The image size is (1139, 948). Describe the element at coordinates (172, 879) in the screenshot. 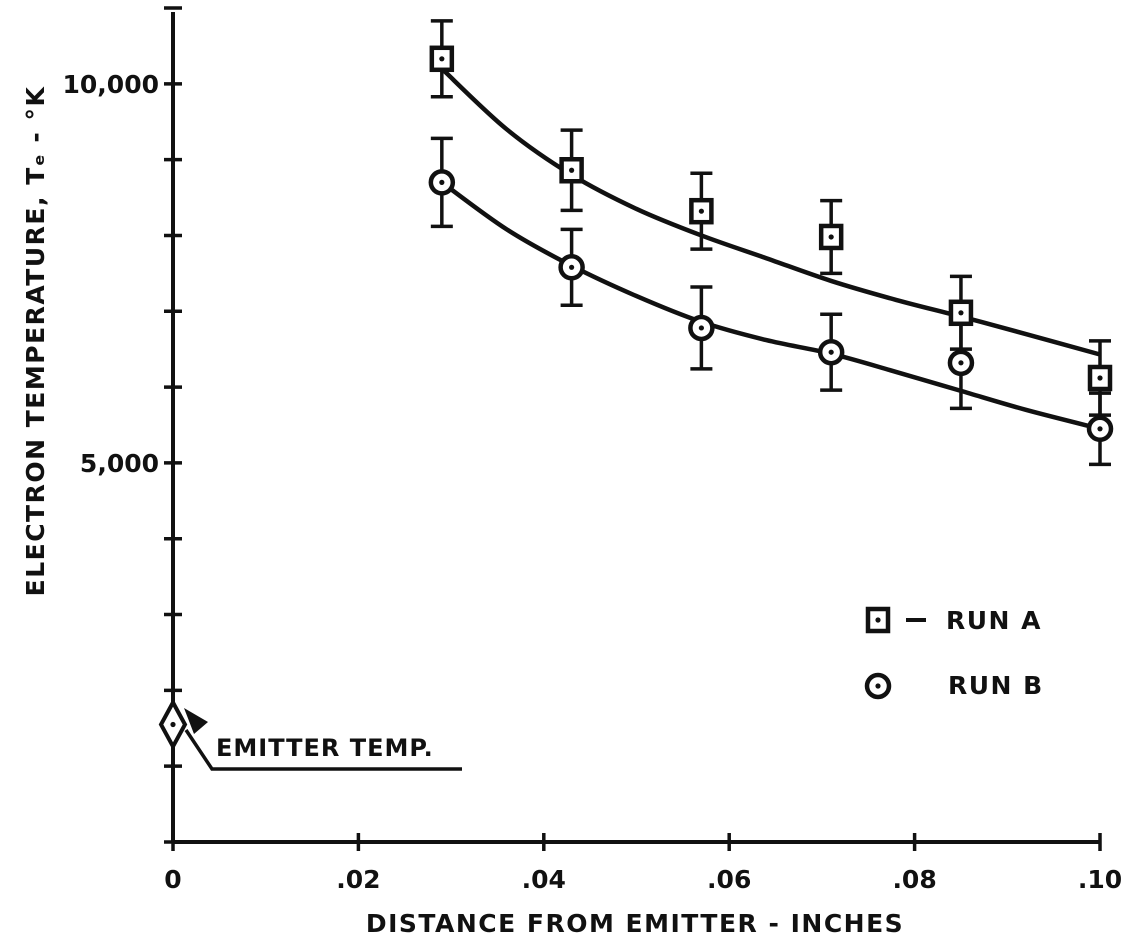

I see `x-tick-label: 0` at that location.